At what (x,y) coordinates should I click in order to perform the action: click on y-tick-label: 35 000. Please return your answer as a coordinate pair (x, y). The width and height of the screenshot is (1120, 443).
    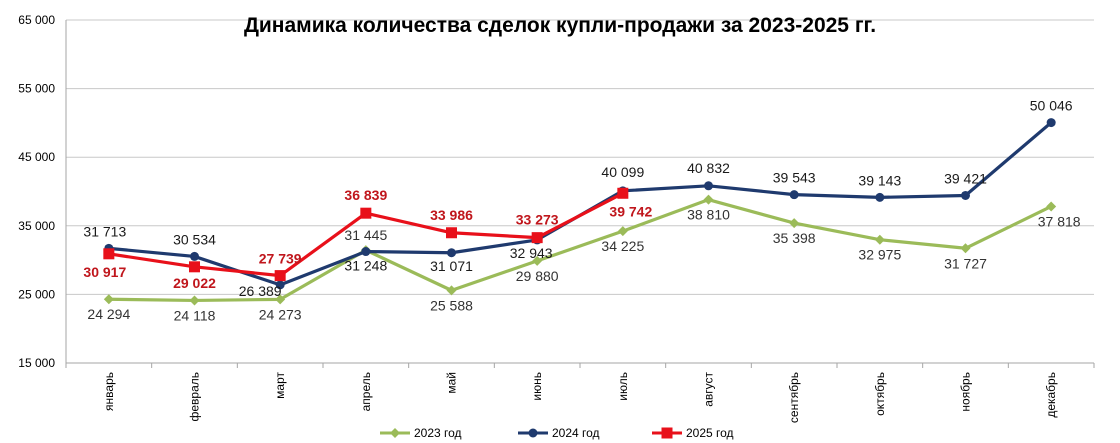
    Looking at the image, I should click on (36, 226).